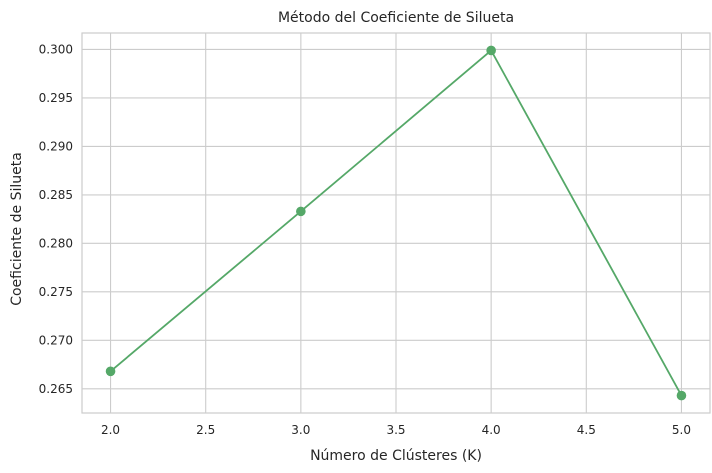 This screenshot has width=712, height=473. What do you see at coordinates (395, 430) in the screenshot?
I see `x-tick-label: 3.5` at bounding box center [395, 430].